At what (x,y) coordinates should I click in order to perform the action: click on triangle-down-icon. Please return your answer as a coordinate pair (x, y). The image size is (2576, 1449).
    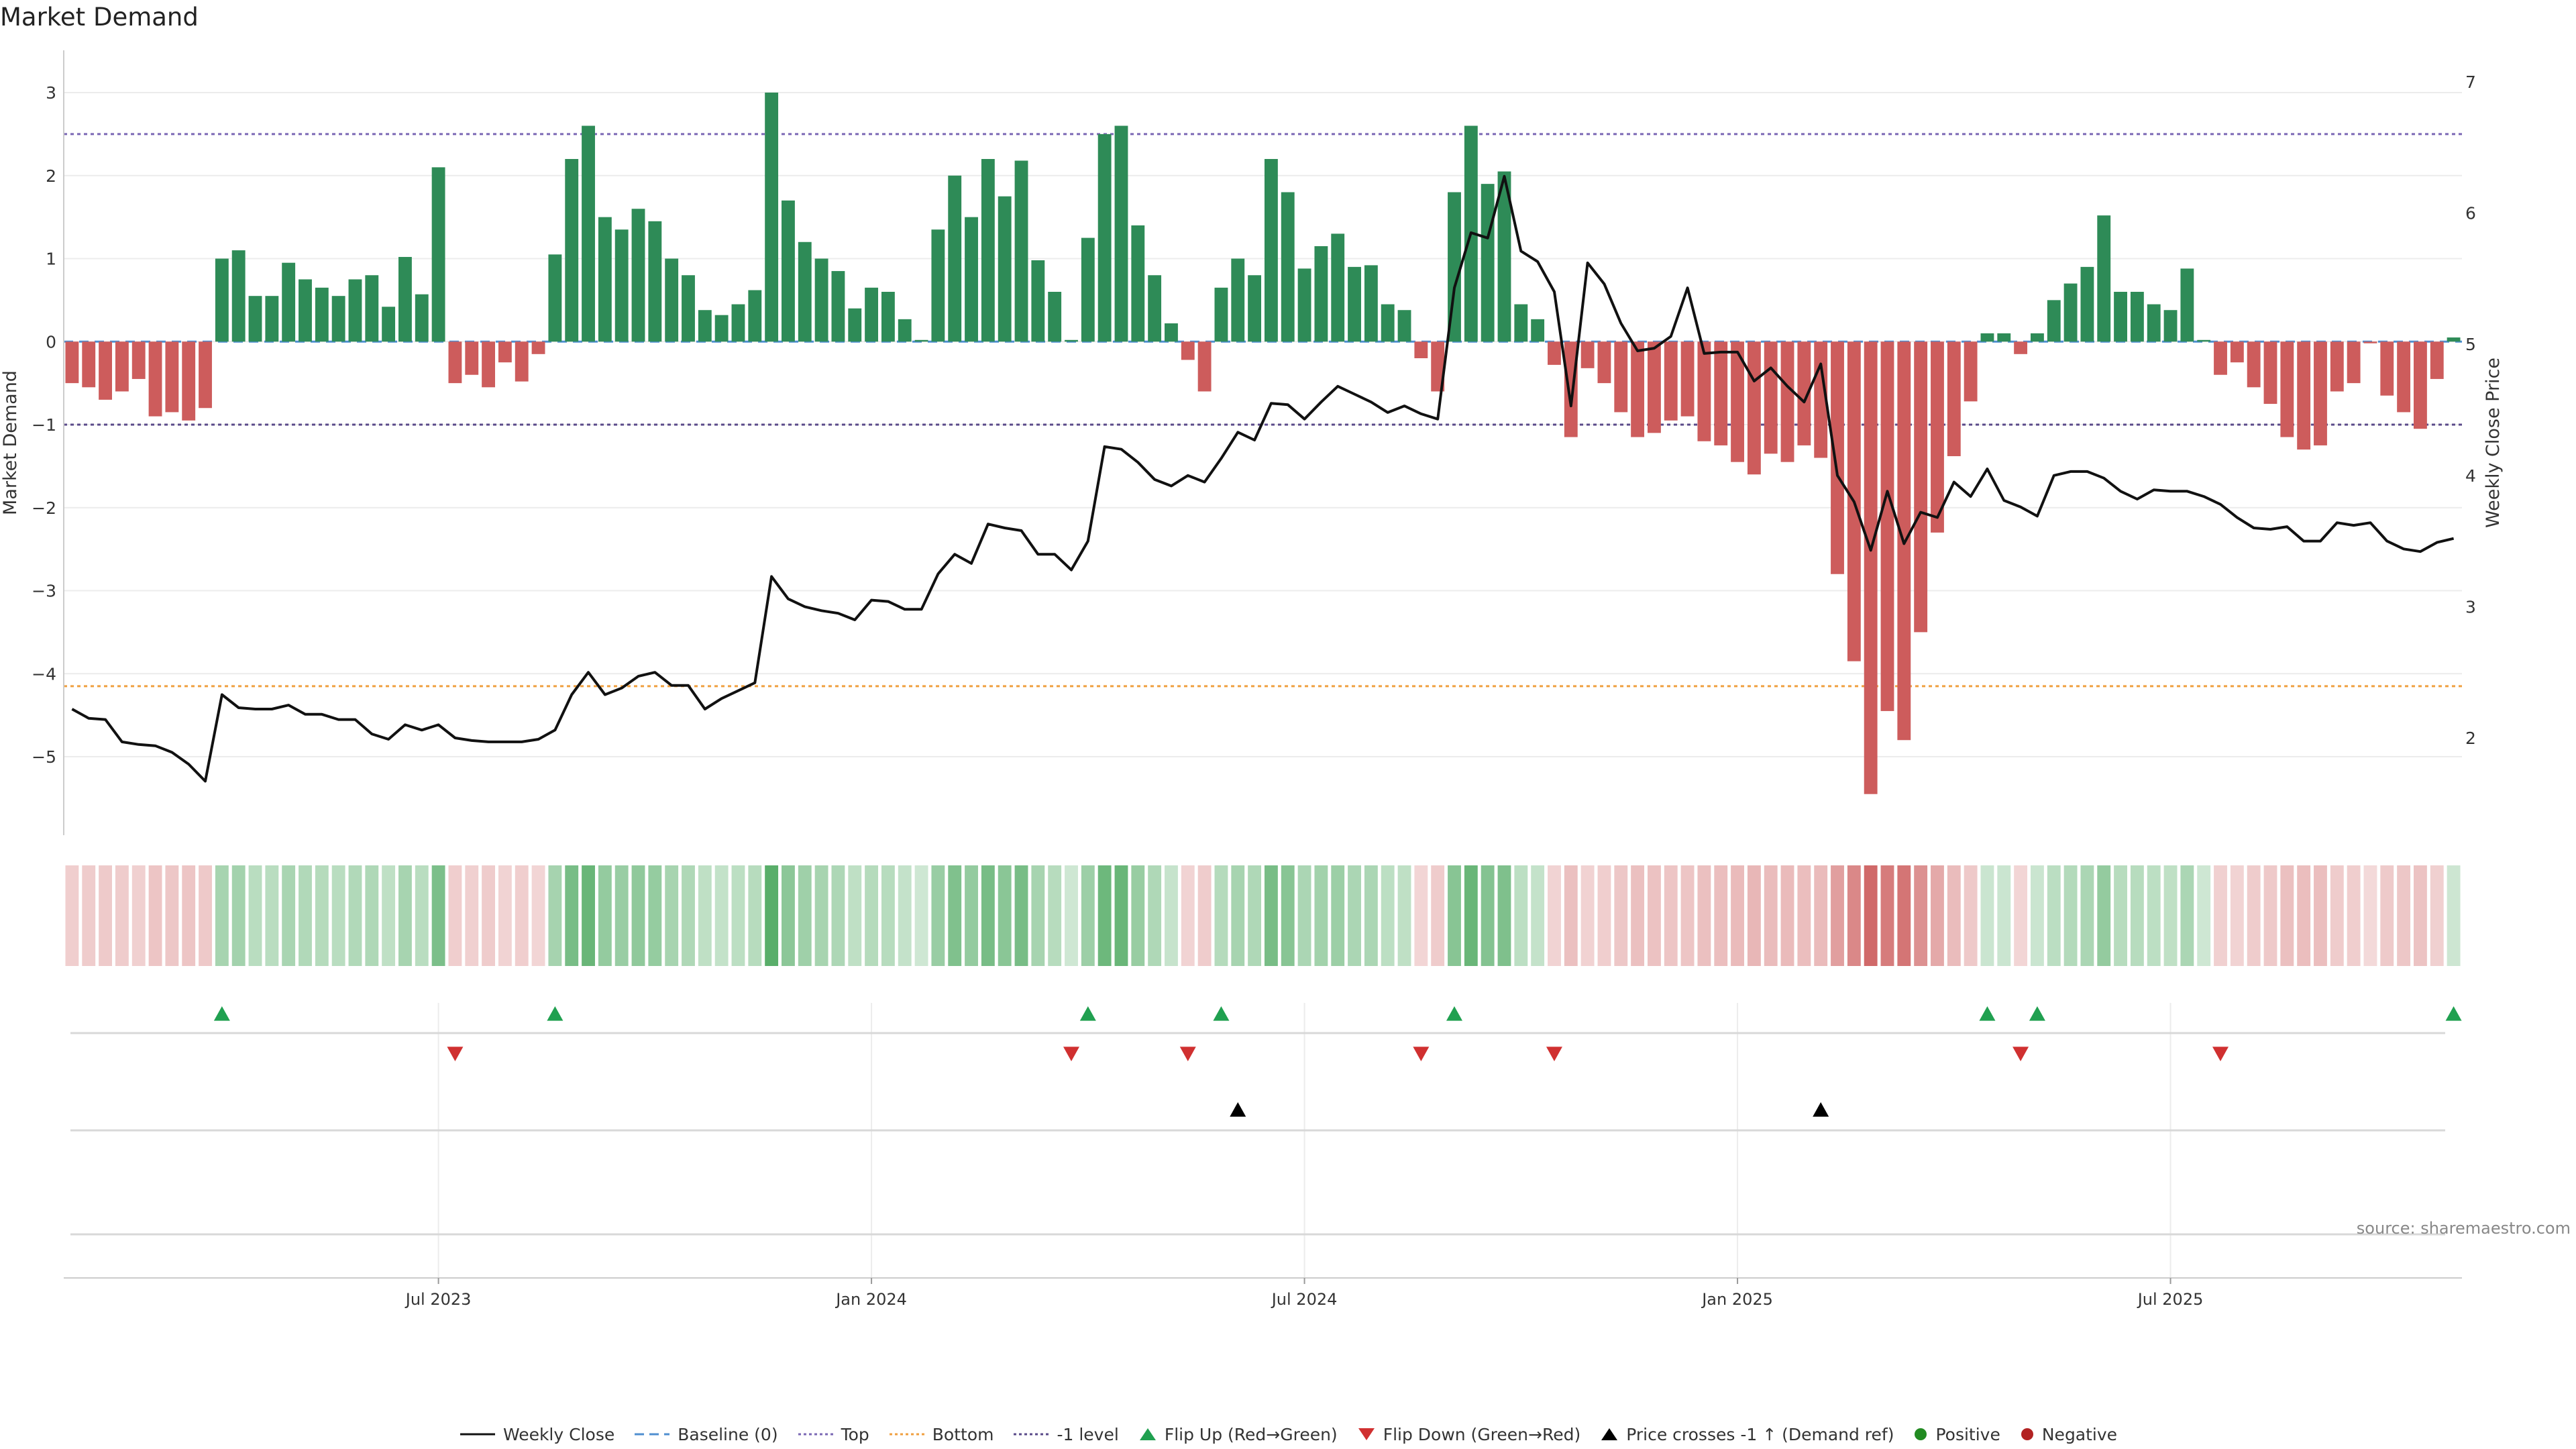
    Looking at the image, I should click on (1366, 1434).